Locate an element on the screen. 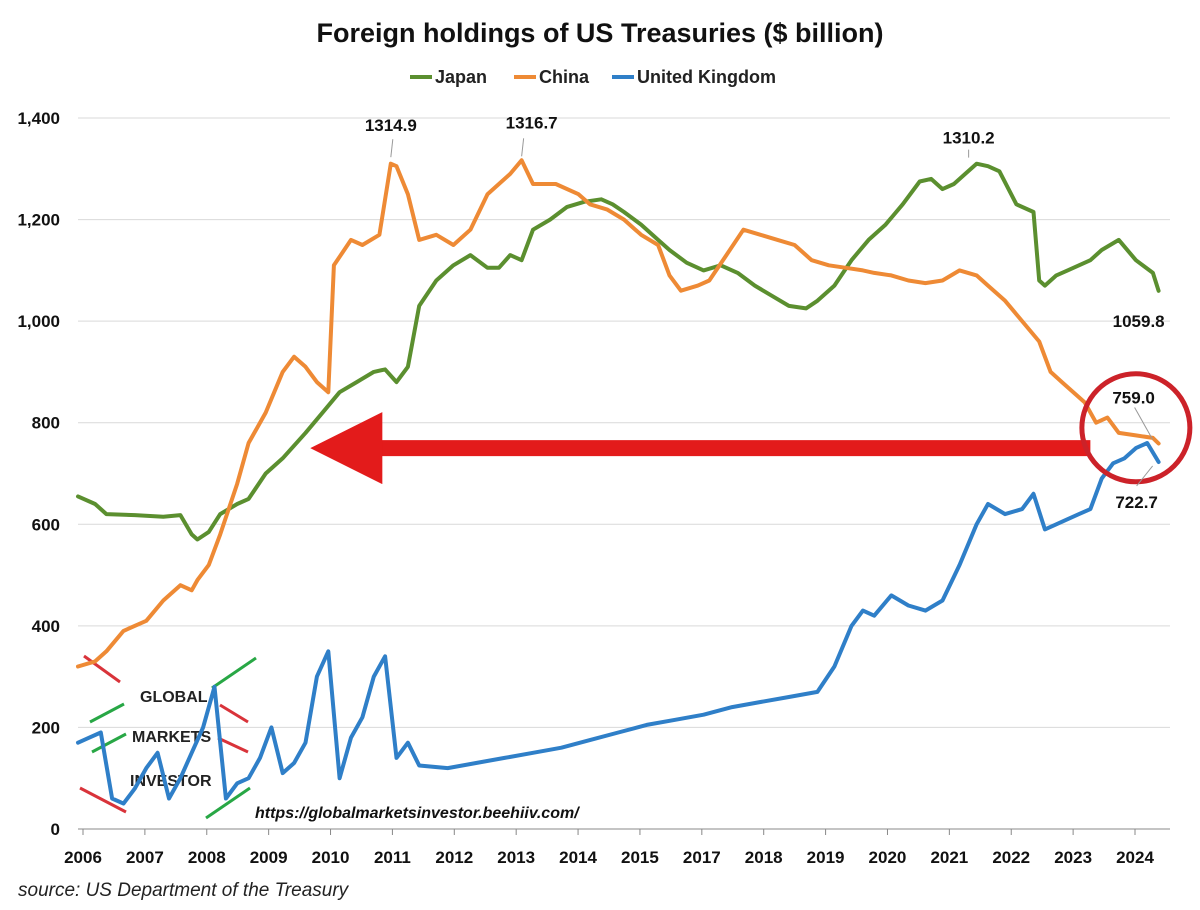  x-tick-label: 2023 is located at coordinates (1073, 857).